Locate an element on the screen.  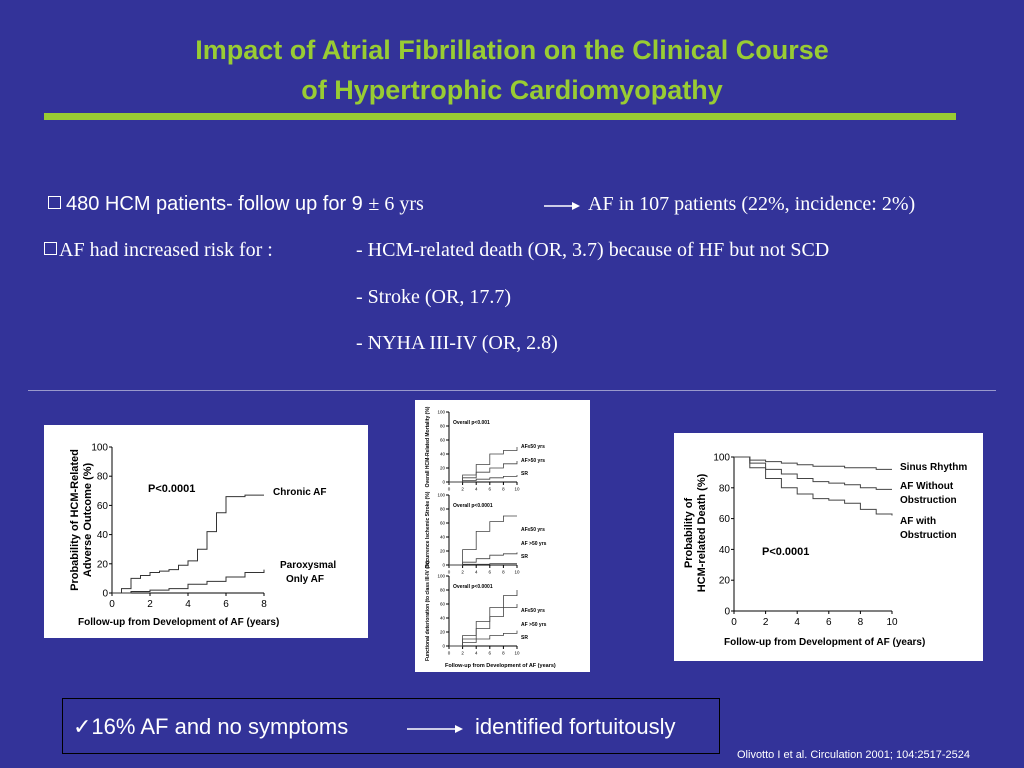
bullet-2-item-3: - NYHA III-IV (OR, 2.8) is located at coordinates (457, 343).